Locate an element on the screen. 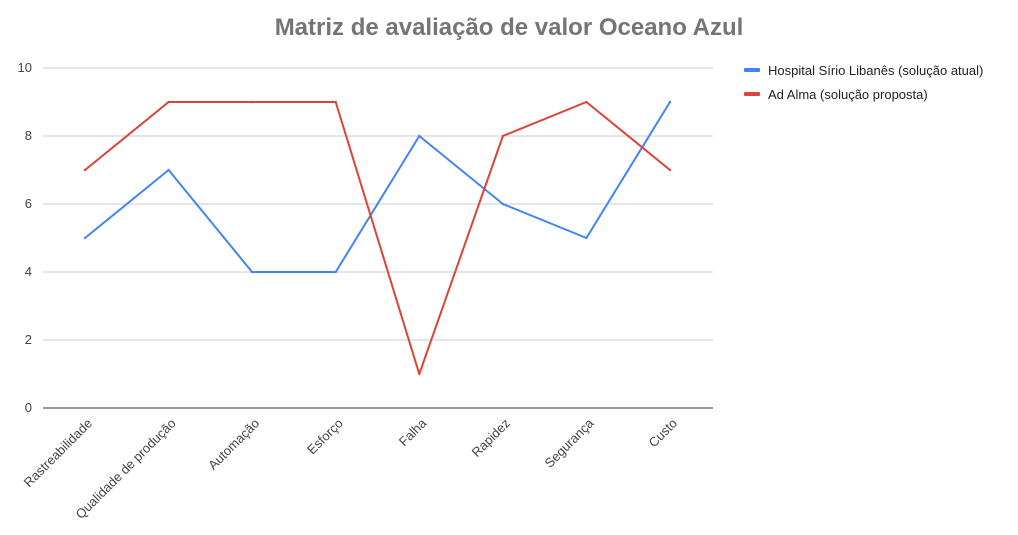  legend-swatch-blue is located at coordinates (752, 70).